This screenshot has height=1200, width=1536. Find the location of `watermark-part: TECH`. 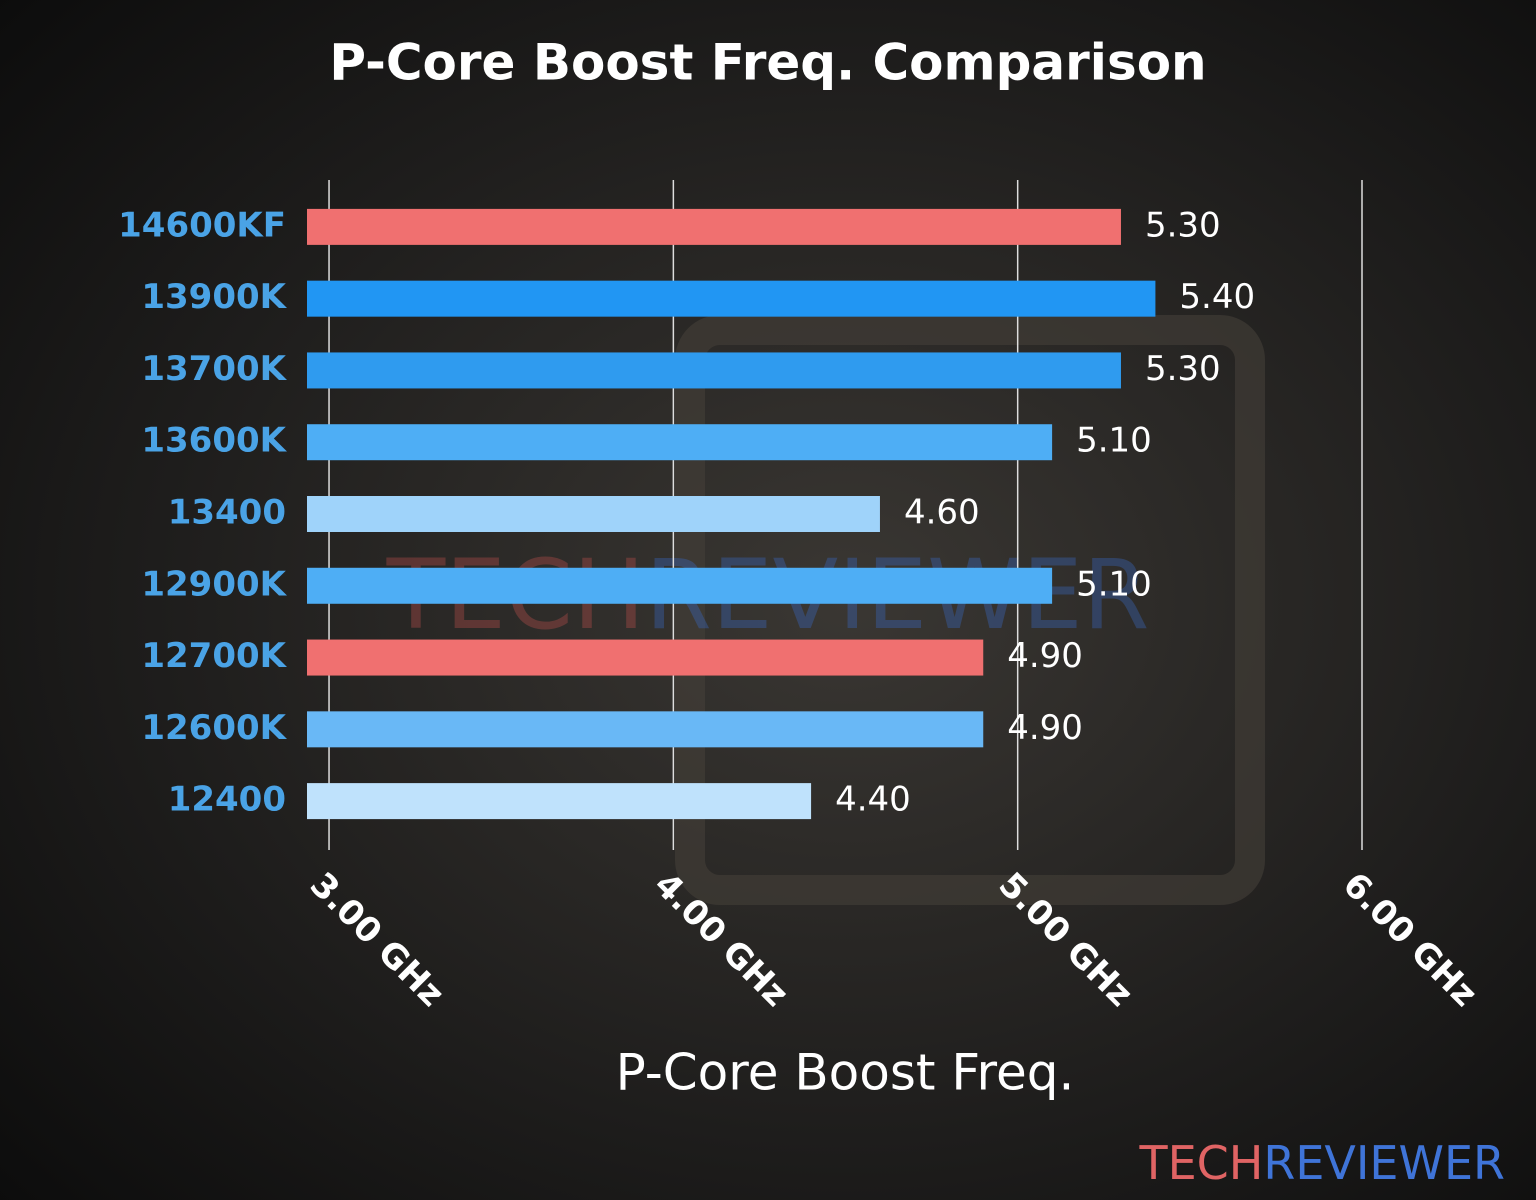

watermark-part: TECH is located at coordinates (1200, 1163).